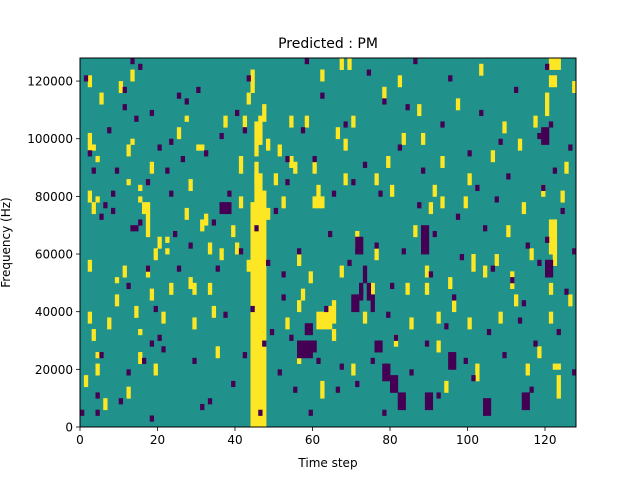  Describe the element at coordinates (234, 440) in the screenshot. I see `x-tick-label: 40` at that location.